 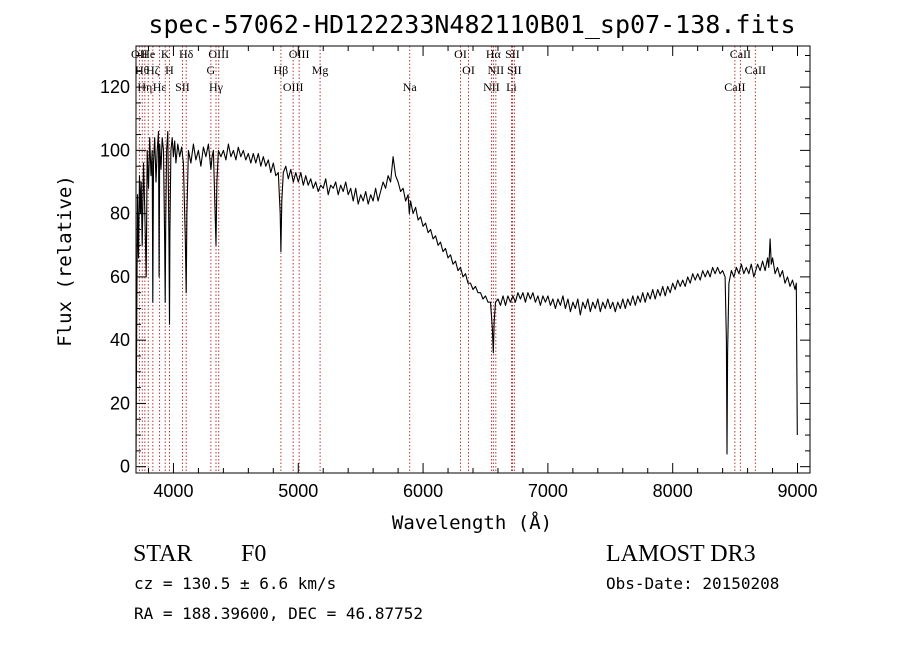 I want to click on x-tick-label: 8000, so click(x=673, y=491).